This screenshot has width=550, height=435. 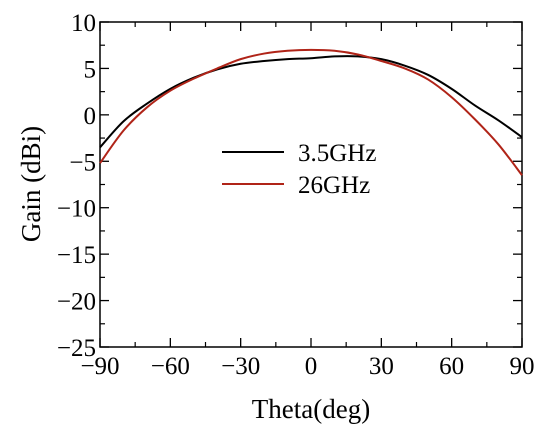 I want to click on y-tick-label: −10, so click(x=76, y=209).